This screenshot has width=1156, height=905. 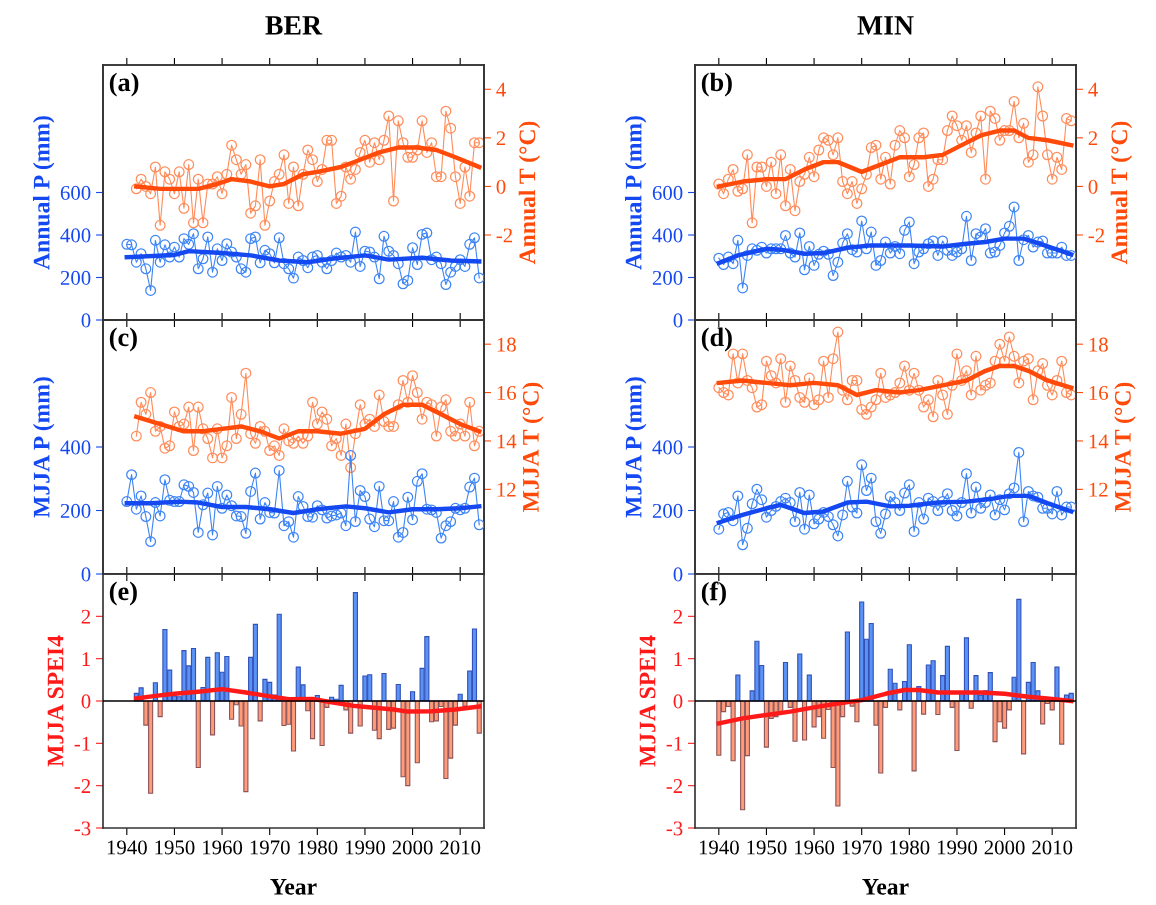 I want to click on annotation: (f), so click(x=713, y=593).